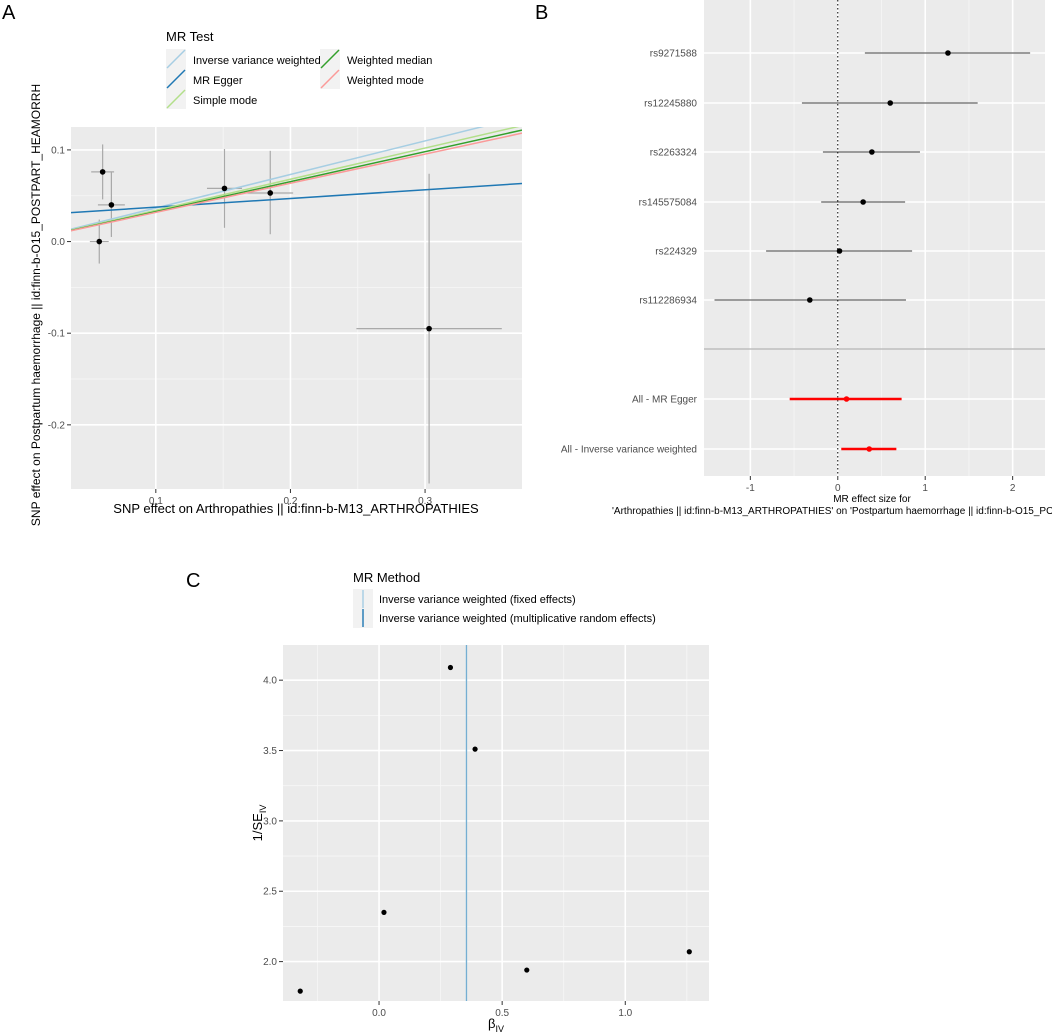 The width and height of the screenshot is (1052, 1034). Describe the element at coordinates (270, 751) in the screenshot. I see `panel-c-y-tick-label: 3.5` at that location.